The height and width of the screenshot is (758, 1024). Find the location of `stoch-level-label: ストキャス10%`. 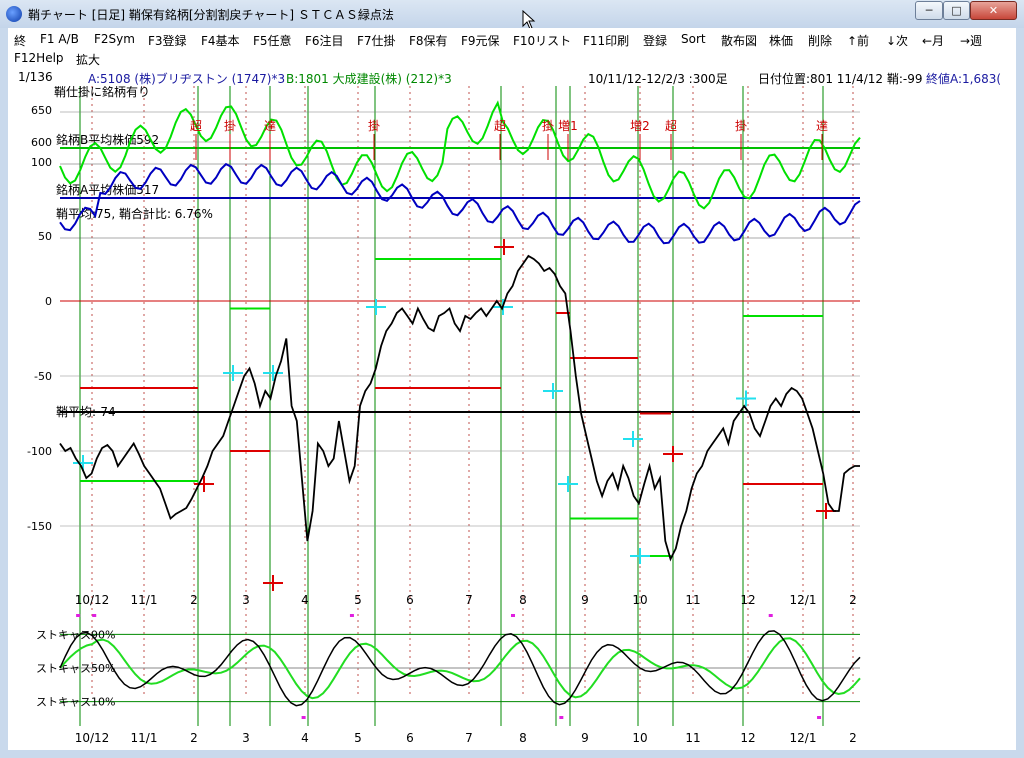

stoch-level-label: ストキャス10% is located at coordinates (75, 702).